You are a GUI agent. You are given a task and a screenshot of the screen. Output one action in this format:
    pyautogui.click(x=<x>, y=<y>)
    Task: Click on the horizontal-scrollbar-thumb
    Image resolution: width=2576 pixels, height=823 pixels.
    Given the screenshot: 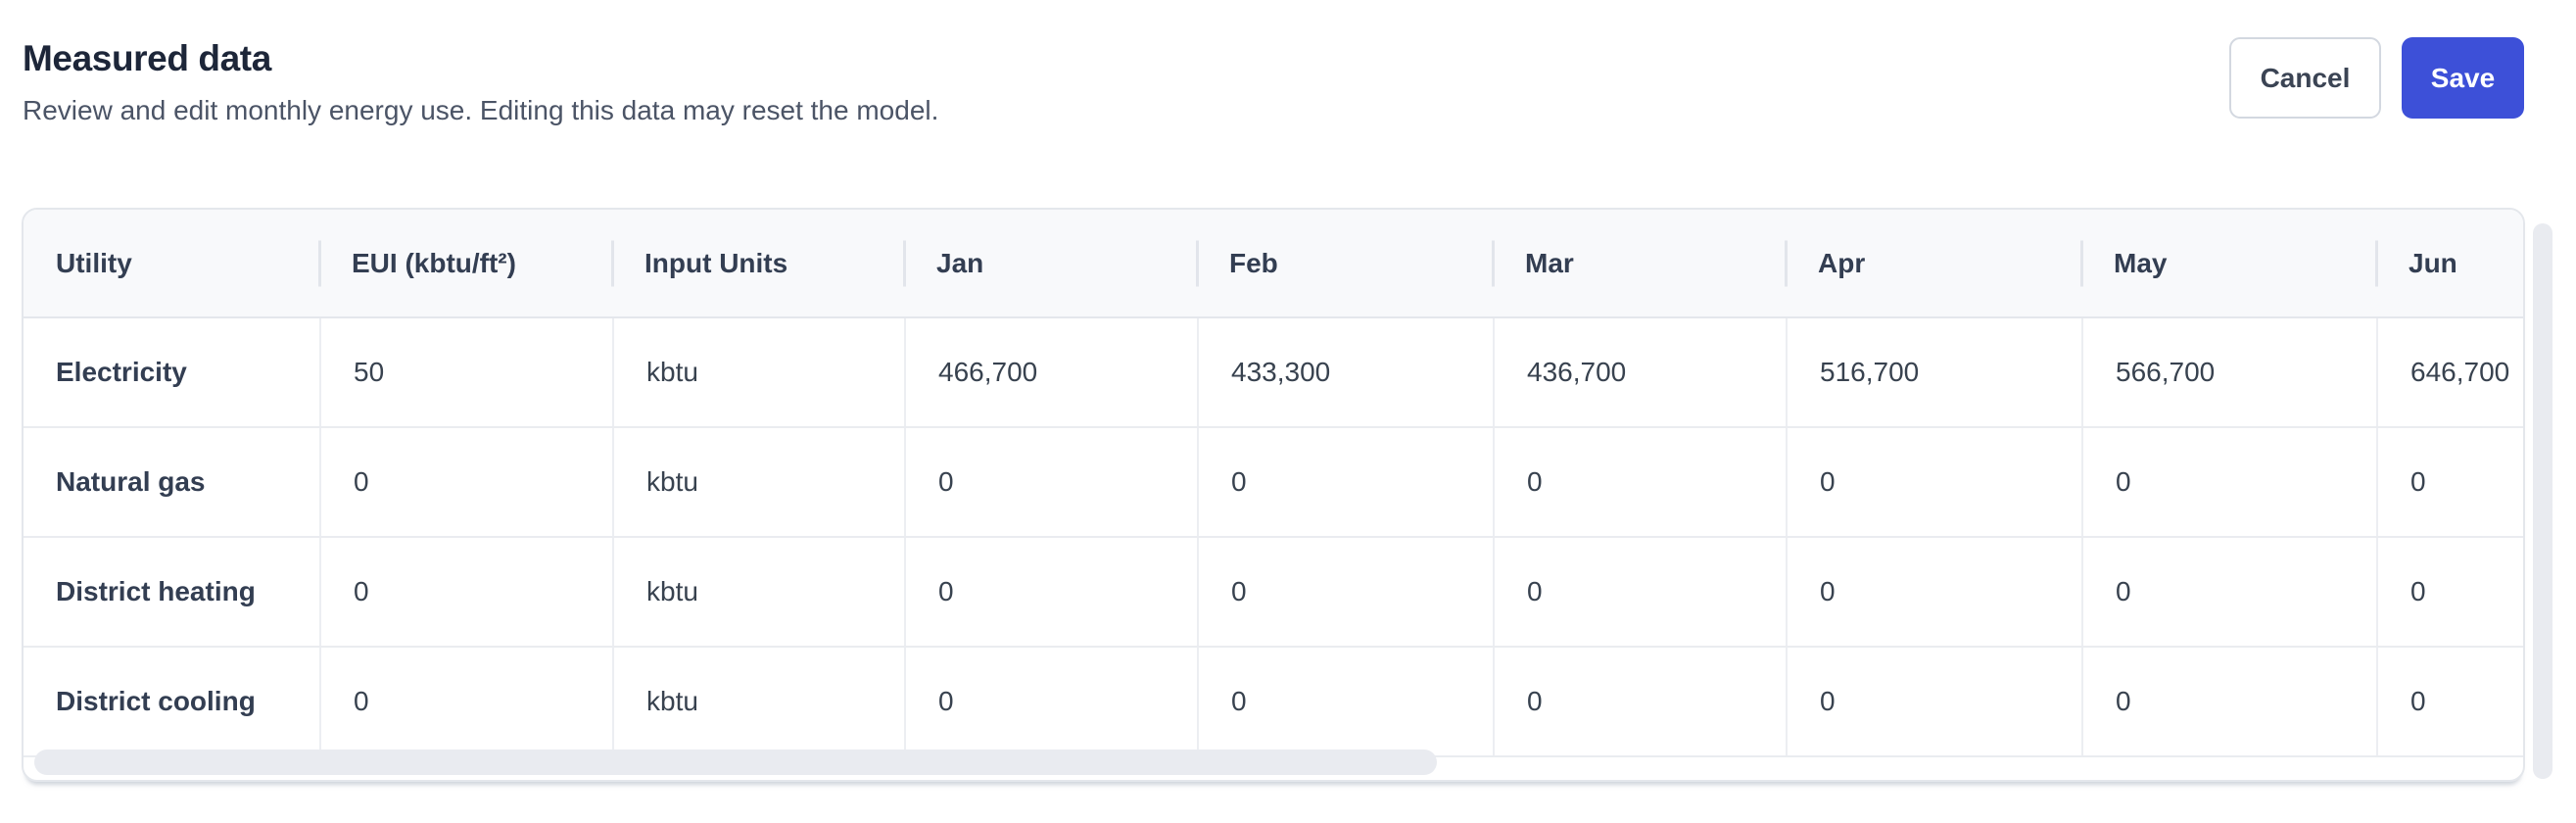 What is the action you would take?
    pyautogui.click(x=736, y=762)
    